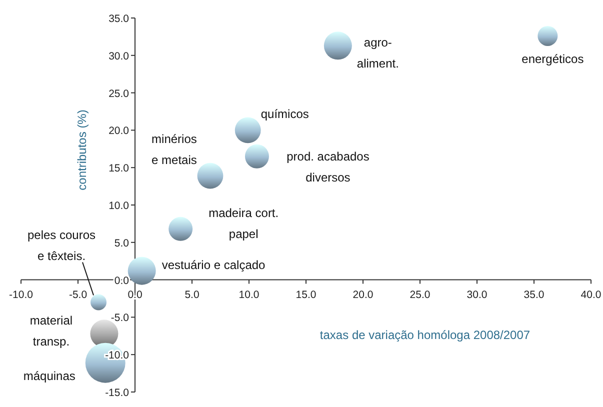 Image resolution: width=603 pixels, height=407 pixels. I want to click on x-tick-label: 25.0, so click(420, 294).